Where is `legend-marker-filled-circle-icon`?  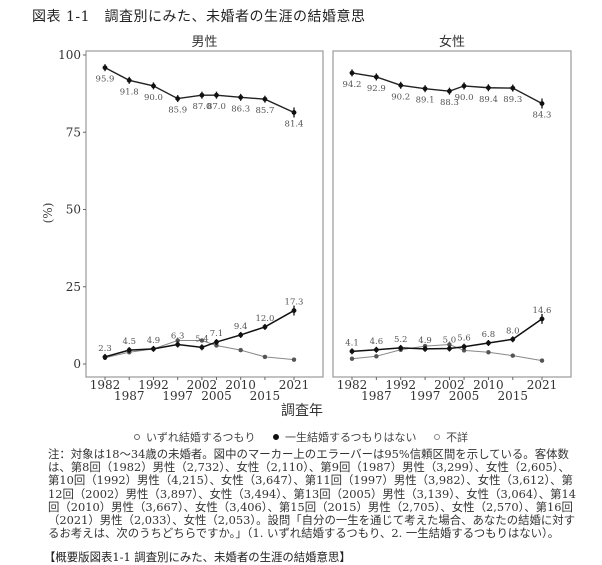
legend-marker-filled-circle-icon is located at coordinates (276, 437).